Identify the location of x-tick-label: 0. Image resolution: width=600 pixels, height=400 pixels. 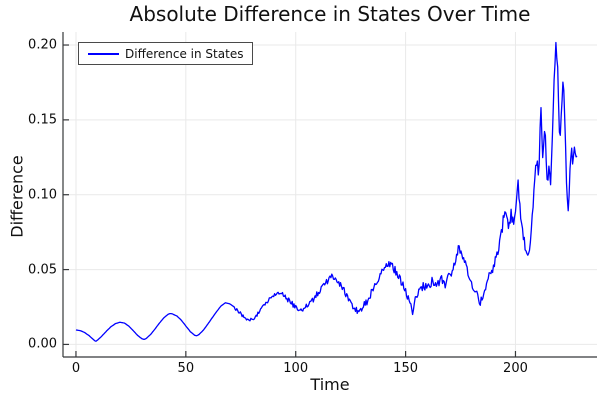
(76, 368).